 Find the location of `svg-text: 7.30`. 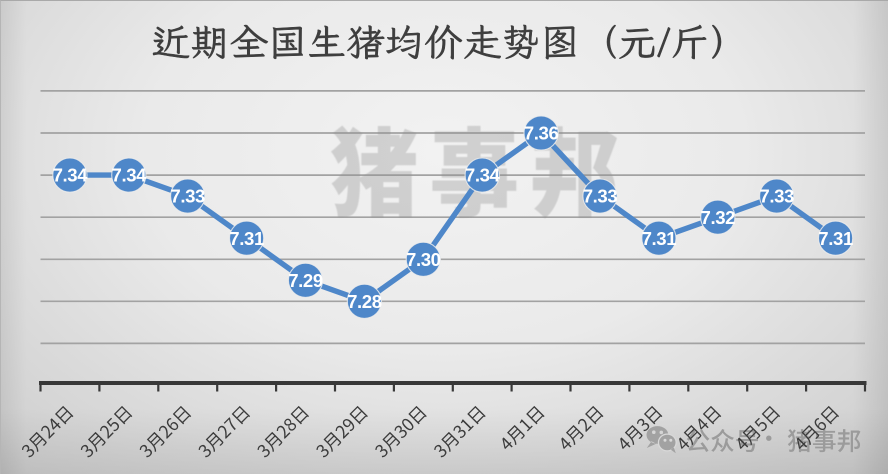

svg-text: 7.30 is located at coordinates (423, 259).